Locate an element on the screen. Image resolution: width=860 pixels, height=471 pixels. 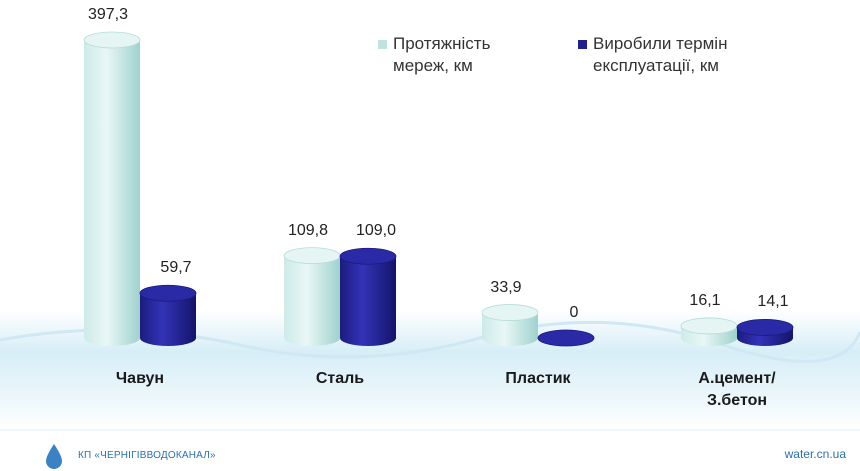
x-tick-label: А.цемент/ З.бетон is located at coordinates (737, 389).